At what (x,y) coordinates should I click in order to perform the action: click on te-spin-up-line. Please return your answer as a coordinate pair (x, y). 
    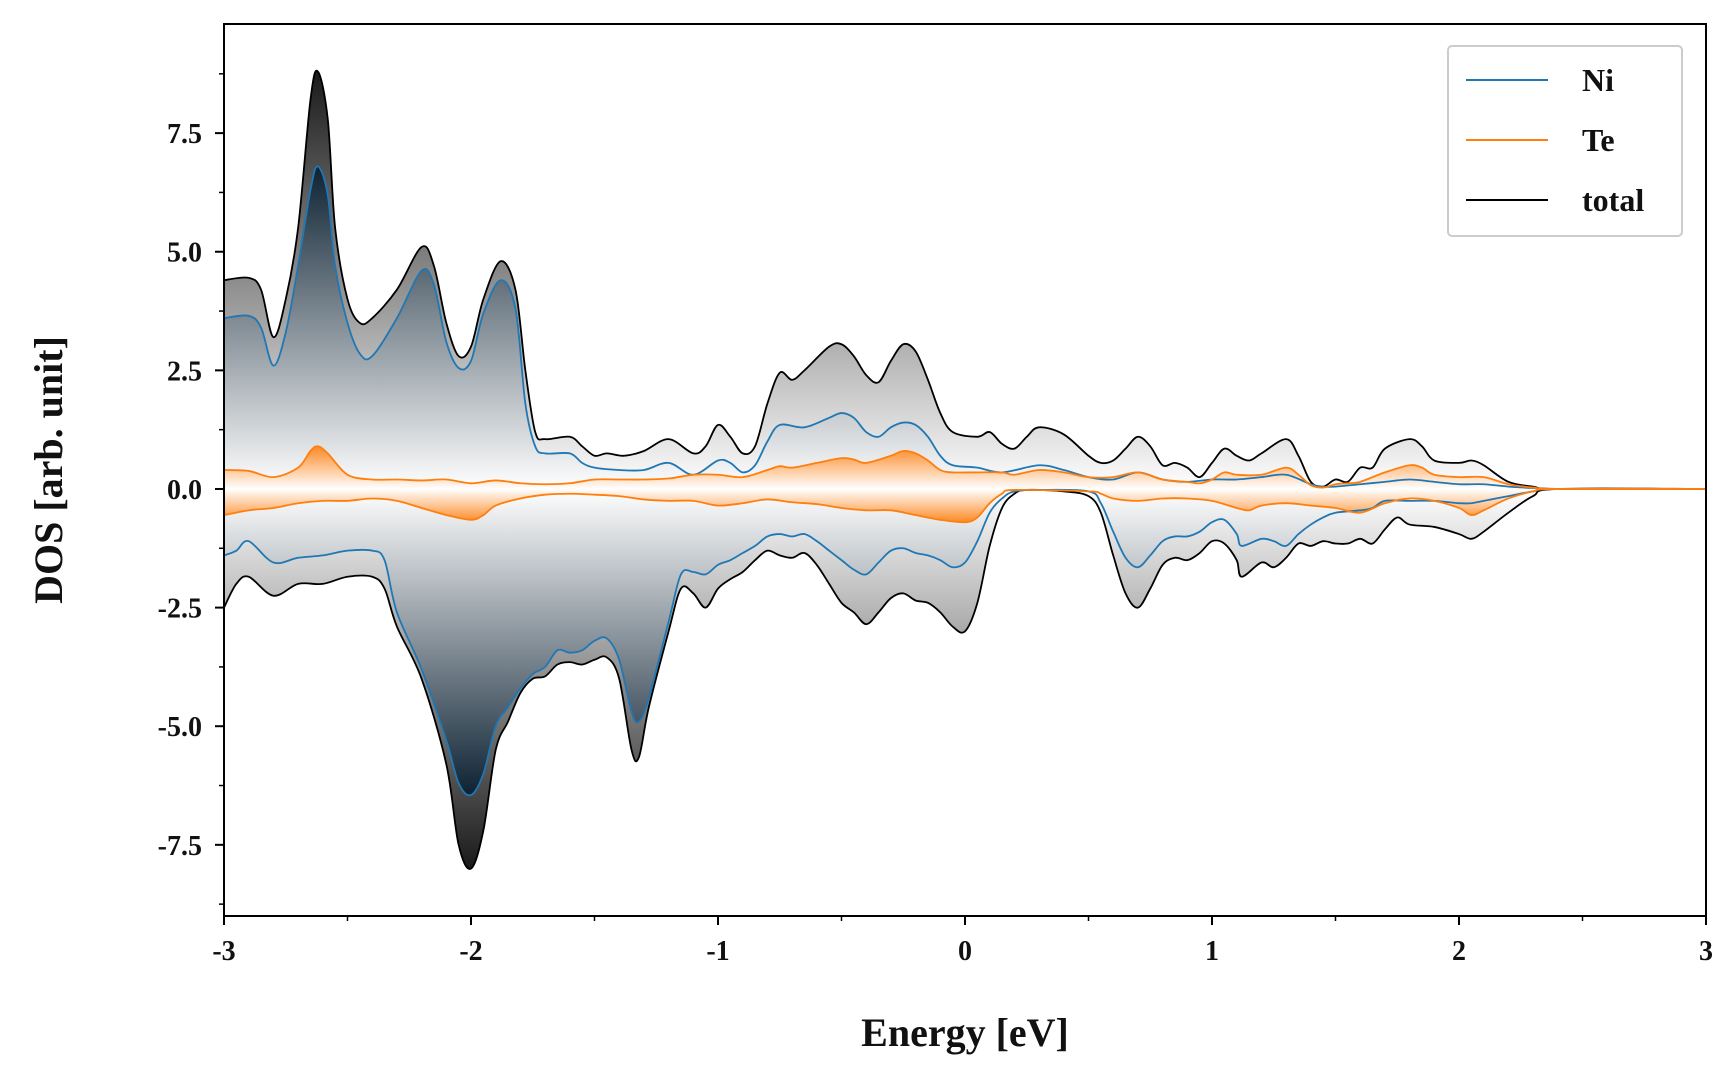
    Looking at the image, I should click on (965, 467).